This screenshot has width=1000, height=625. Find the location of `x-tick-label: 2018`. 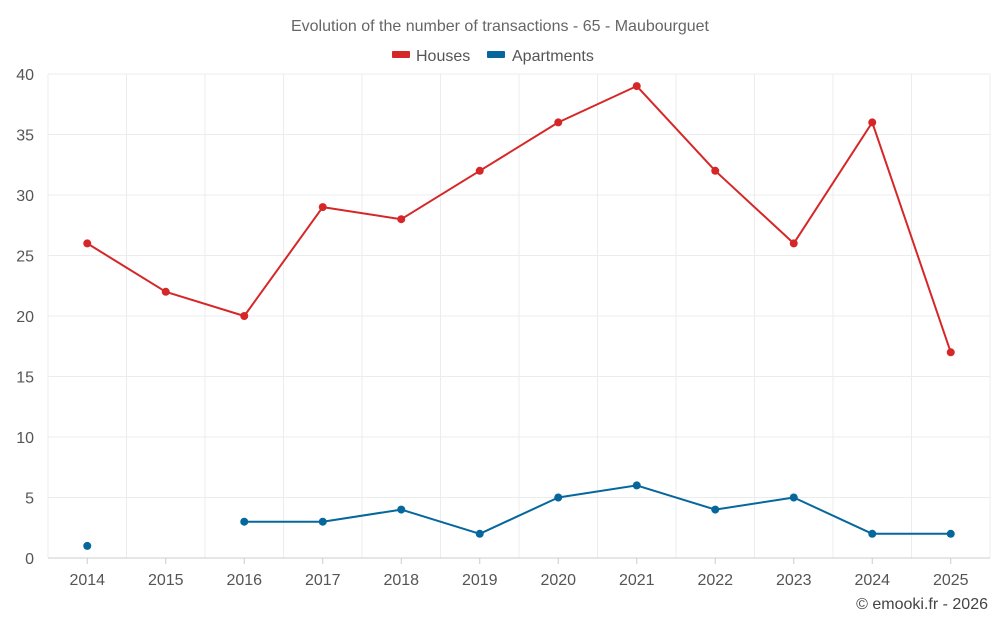

x-tick-label: 2018 is located at coordinates (401, 580).